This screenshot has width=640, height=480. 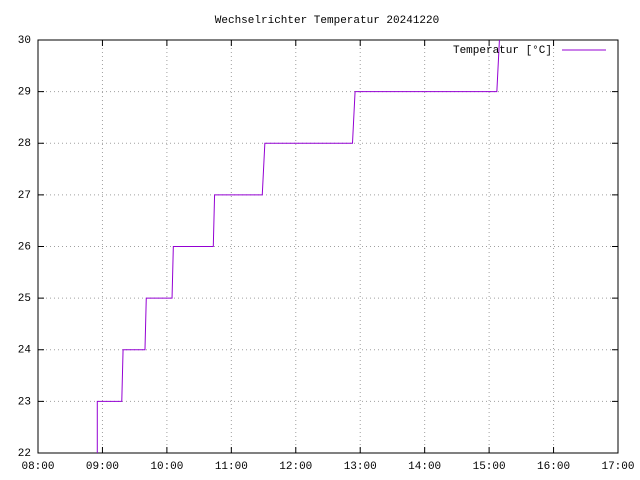 What do you see at coordinates (24, 144) in the screenshot?
I see `y-tick-label: 28` at bounding box center [24, 144].